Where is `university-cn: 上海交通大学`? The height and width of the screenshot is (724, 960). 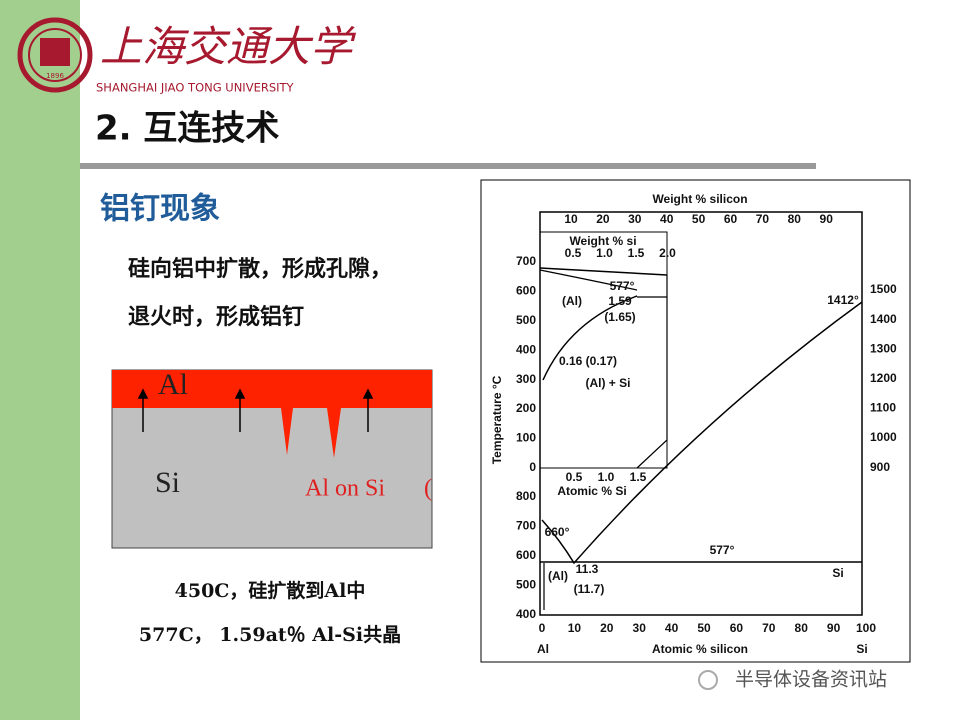
university-cn: 上海交通大学 is located at coordinates (228, 46).